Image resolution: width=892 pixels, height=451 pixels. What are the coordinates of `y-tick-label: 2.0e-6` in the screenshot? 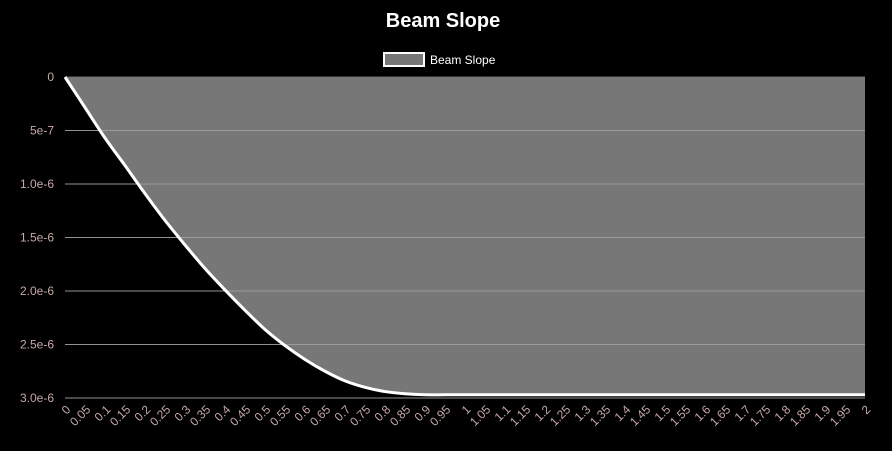 It's located at (37, 291).